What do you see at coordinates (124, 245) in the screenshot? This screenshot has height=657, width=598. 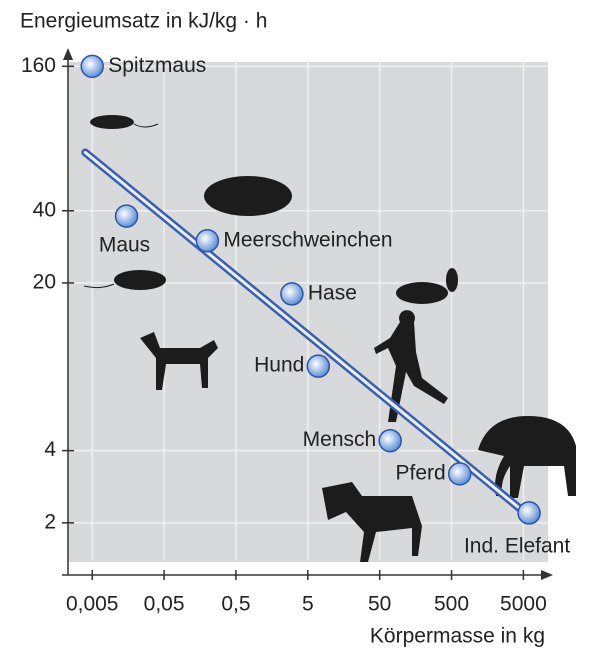 I see `point-label: Maus` at bounding box center [124, 245].